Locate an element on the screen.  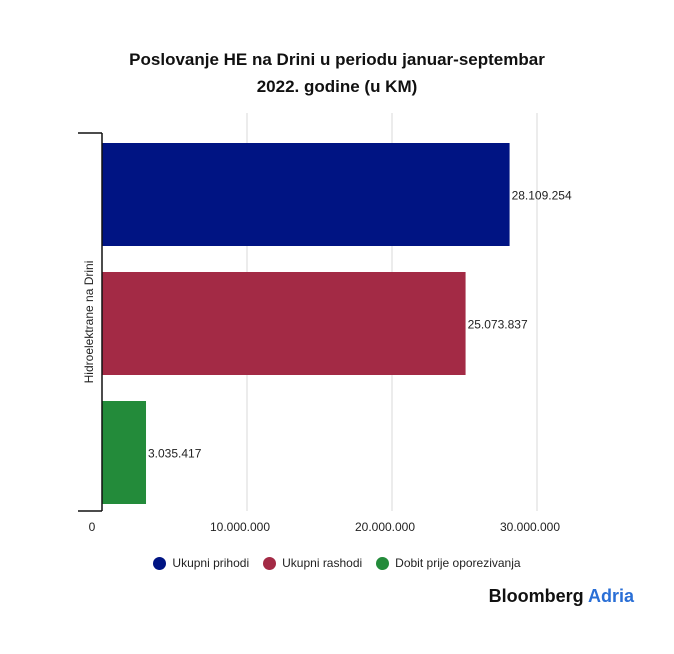
brand-logo: Bloomberg Adria is located at coordinates (561, 596).